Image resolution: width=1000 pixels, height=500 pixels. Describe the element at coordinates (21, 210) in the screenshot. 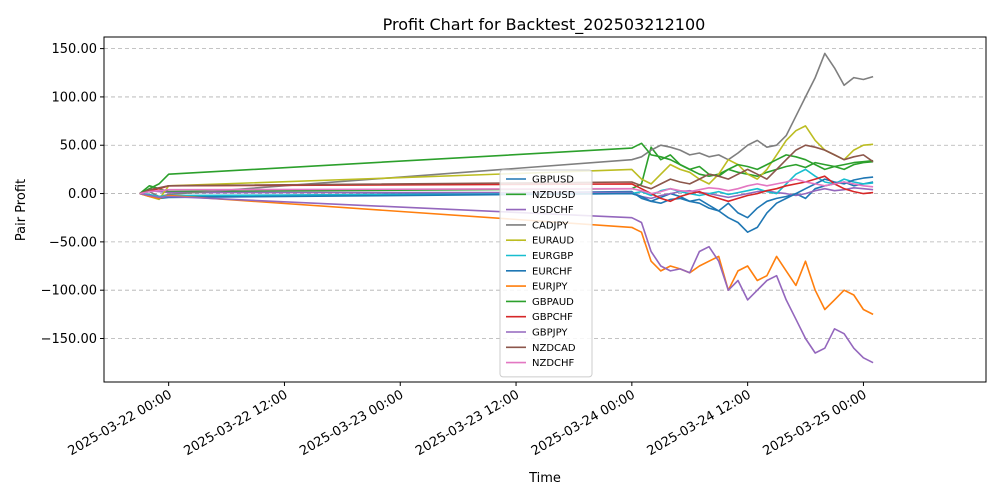

I see `y-axis-title: Pair Profit` at that location.